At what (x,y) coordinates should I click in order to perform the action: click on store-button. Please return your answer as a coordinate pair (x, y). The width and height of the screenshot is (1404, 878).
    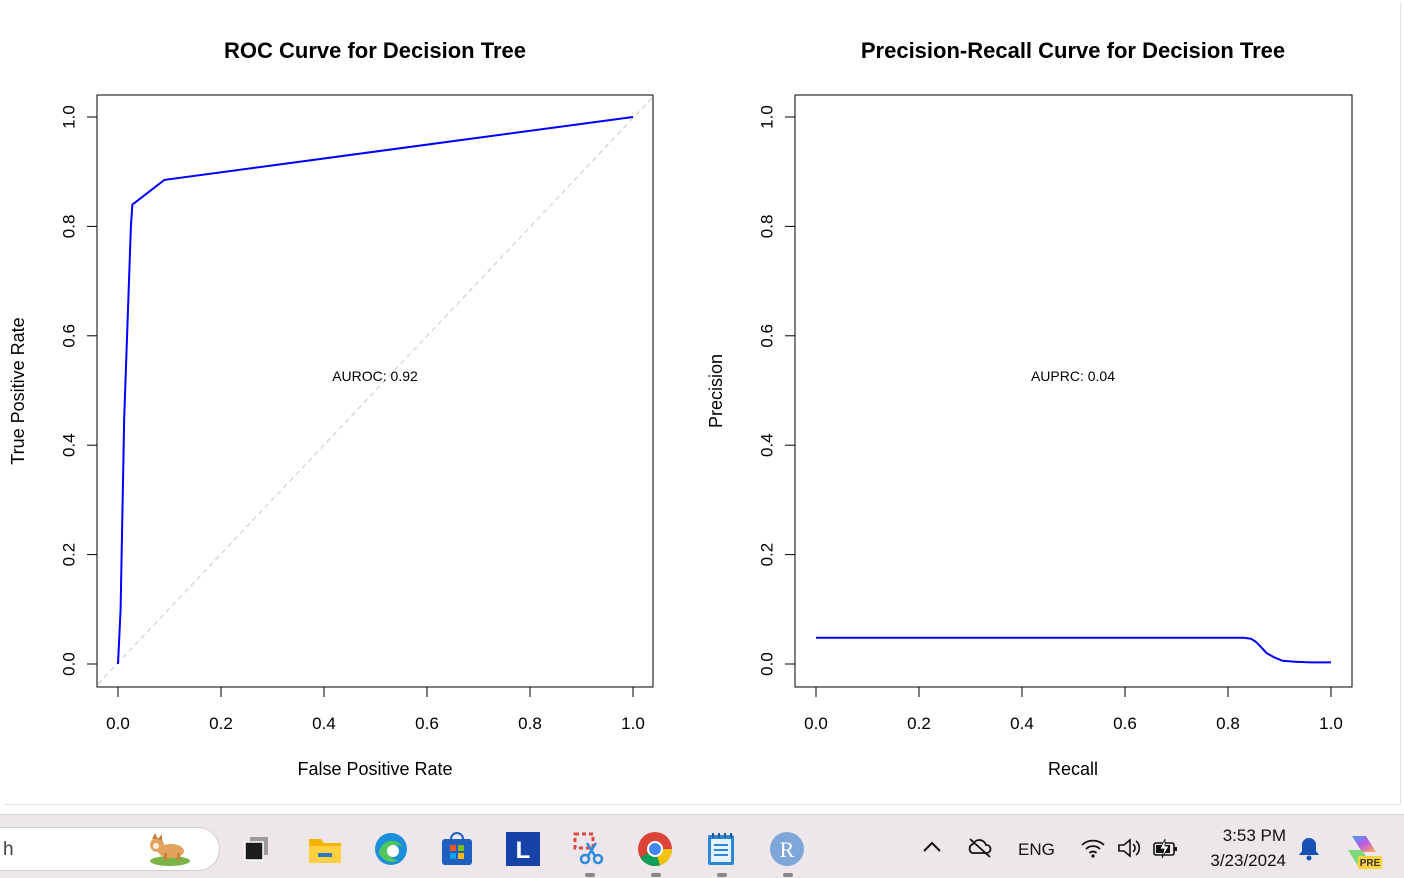
    Looking at the image, I should click on (457, 849).